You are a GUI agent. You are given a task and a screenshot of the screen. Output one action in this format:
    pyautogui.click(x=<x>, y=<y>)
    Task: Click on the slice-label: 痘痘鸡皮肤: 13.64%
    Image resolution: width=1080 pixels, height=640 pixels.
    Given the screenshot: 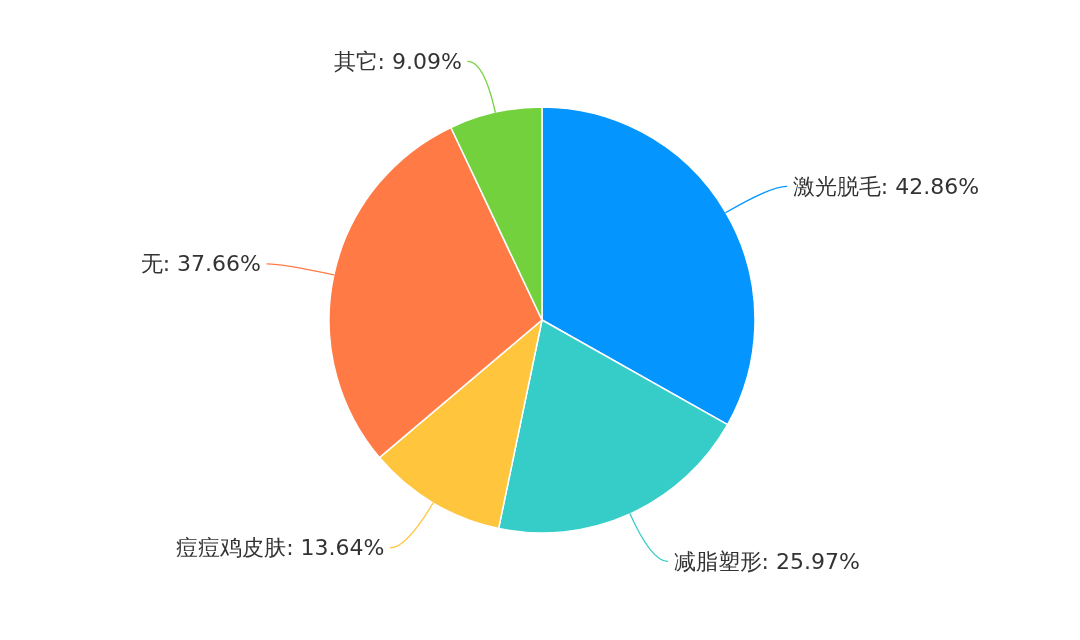 What is the action you would take?
    pyautogui.click(x=280, y=548)
    